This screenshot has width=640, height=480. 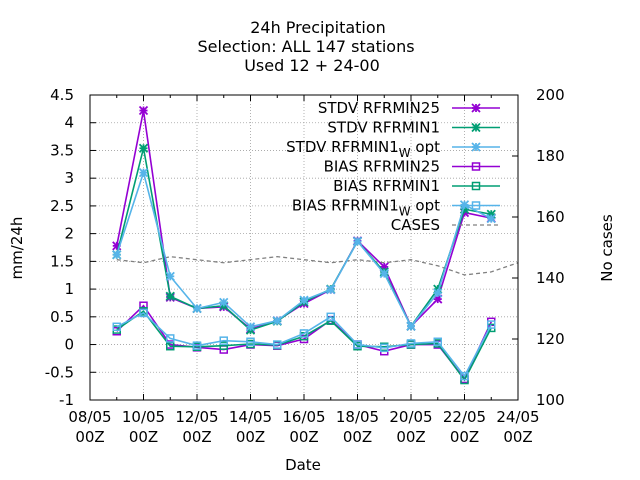 I want to click on x-tick-label: 22/05, so click(x=464, y=417).